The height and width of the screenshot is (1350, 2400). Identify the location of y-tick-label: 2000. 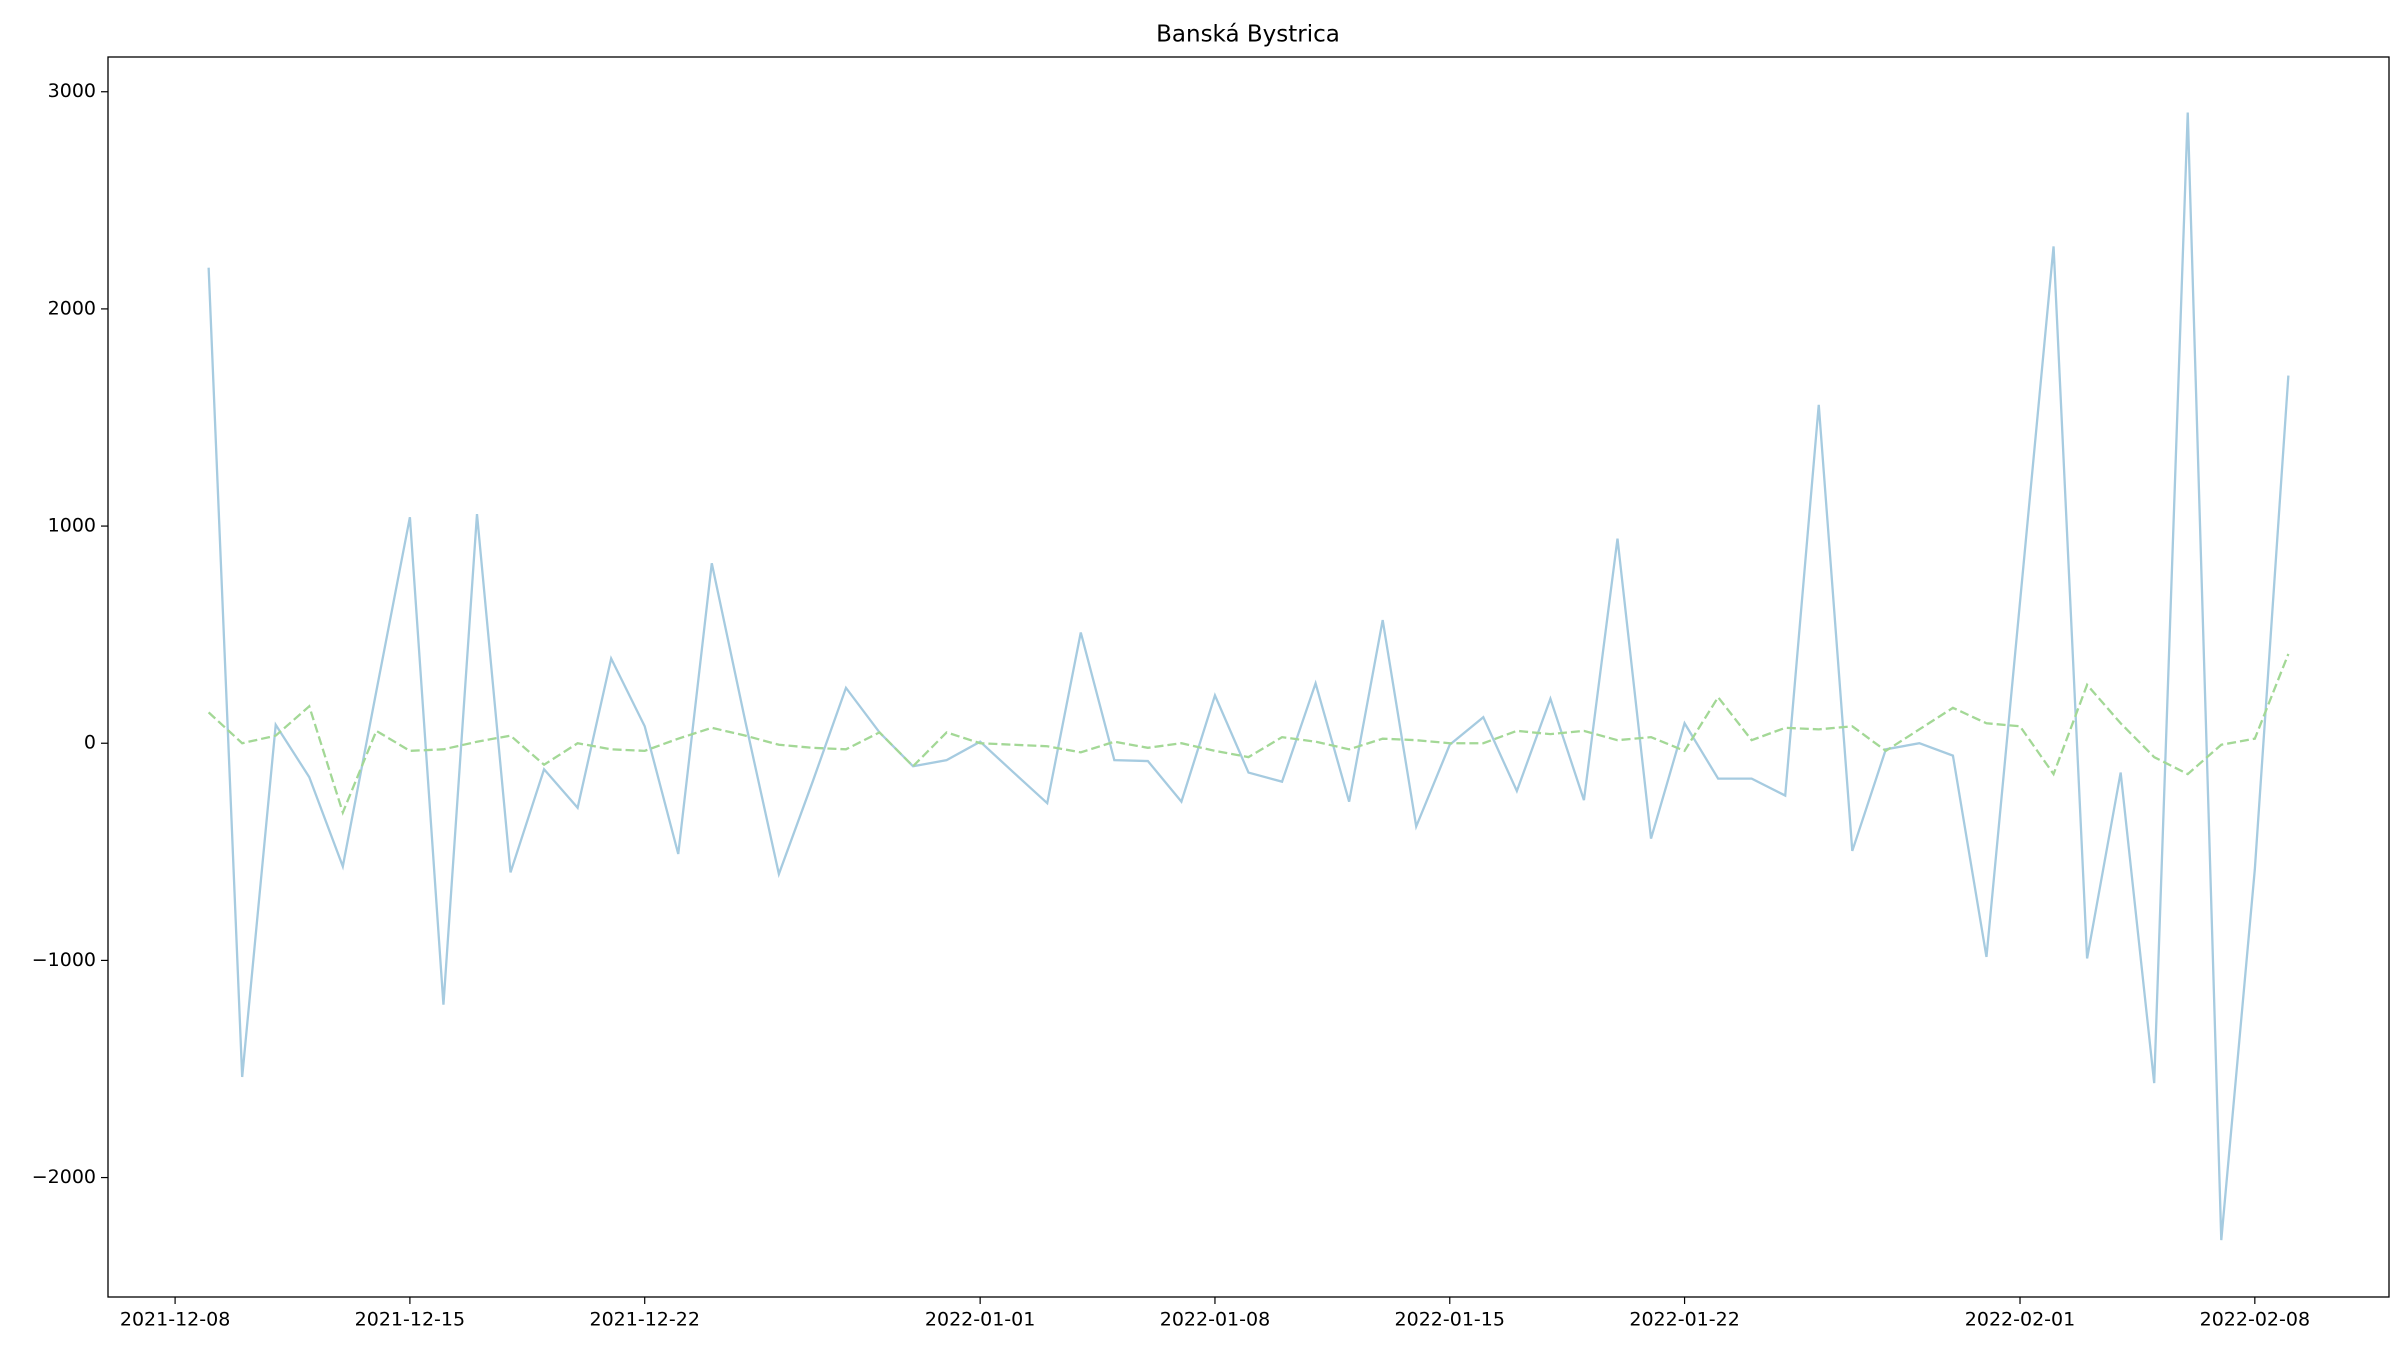
(72, 308).